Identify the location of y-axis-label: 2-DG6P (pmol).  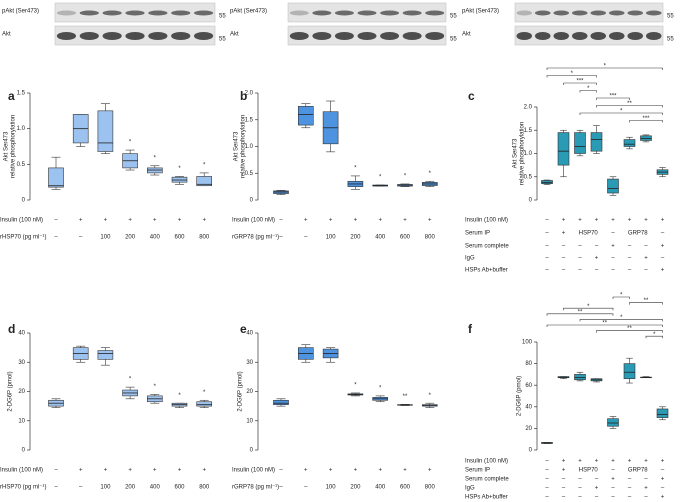
(241, 391).